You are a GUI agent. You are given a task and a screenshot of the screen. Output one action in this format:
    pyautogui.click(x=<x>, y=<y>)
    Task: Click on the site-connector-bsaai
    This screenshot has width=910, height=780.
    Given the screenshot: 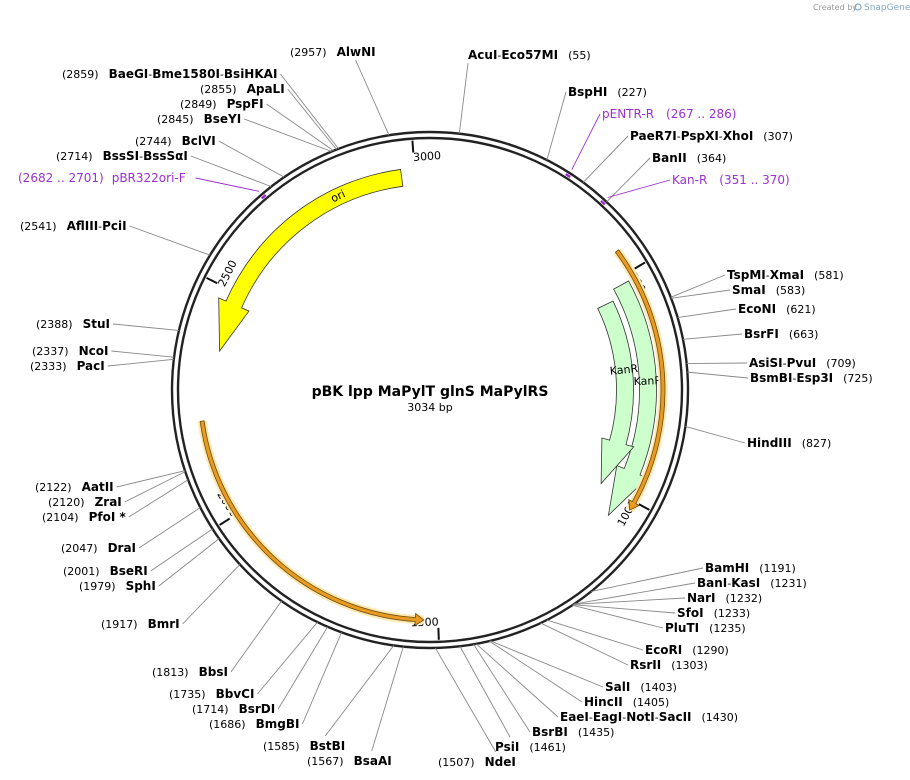 What is the action you would take?
    pyautogui.click(x=387, y=699)
    